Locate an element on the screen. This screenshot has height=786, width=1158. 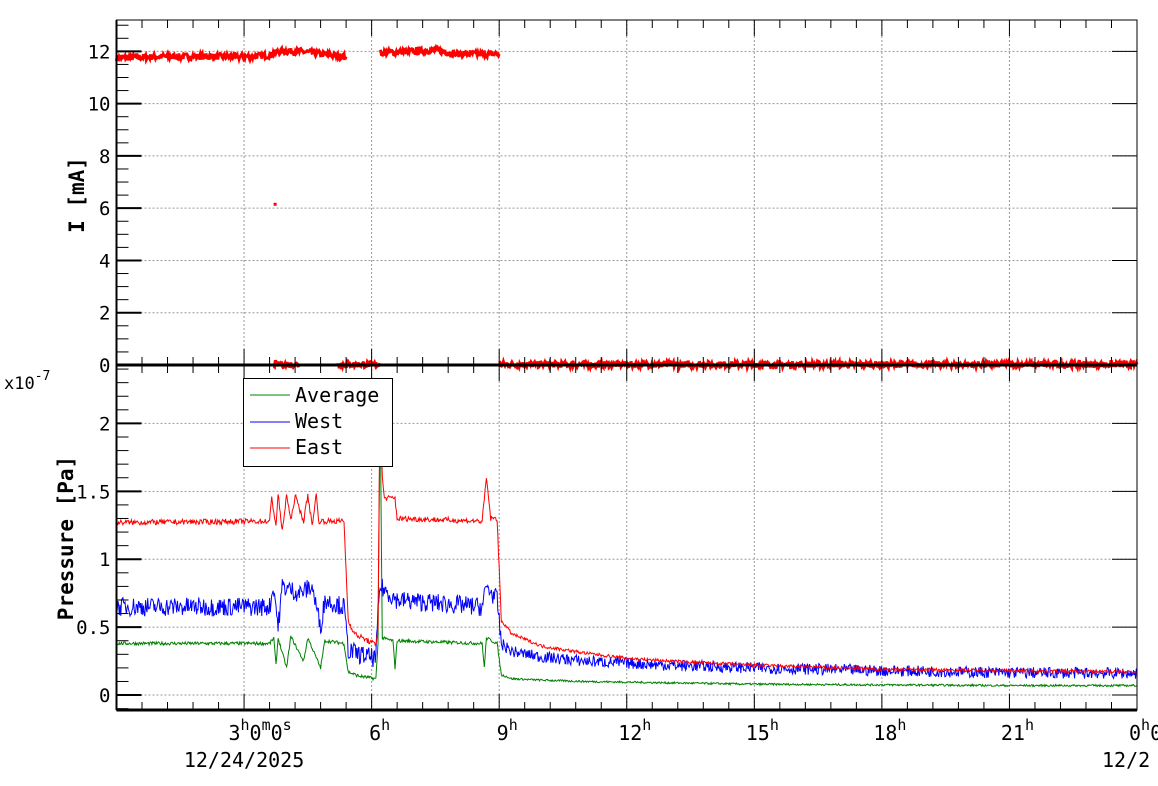
legend-entry-average: Average is located at coordinates (314, 395).